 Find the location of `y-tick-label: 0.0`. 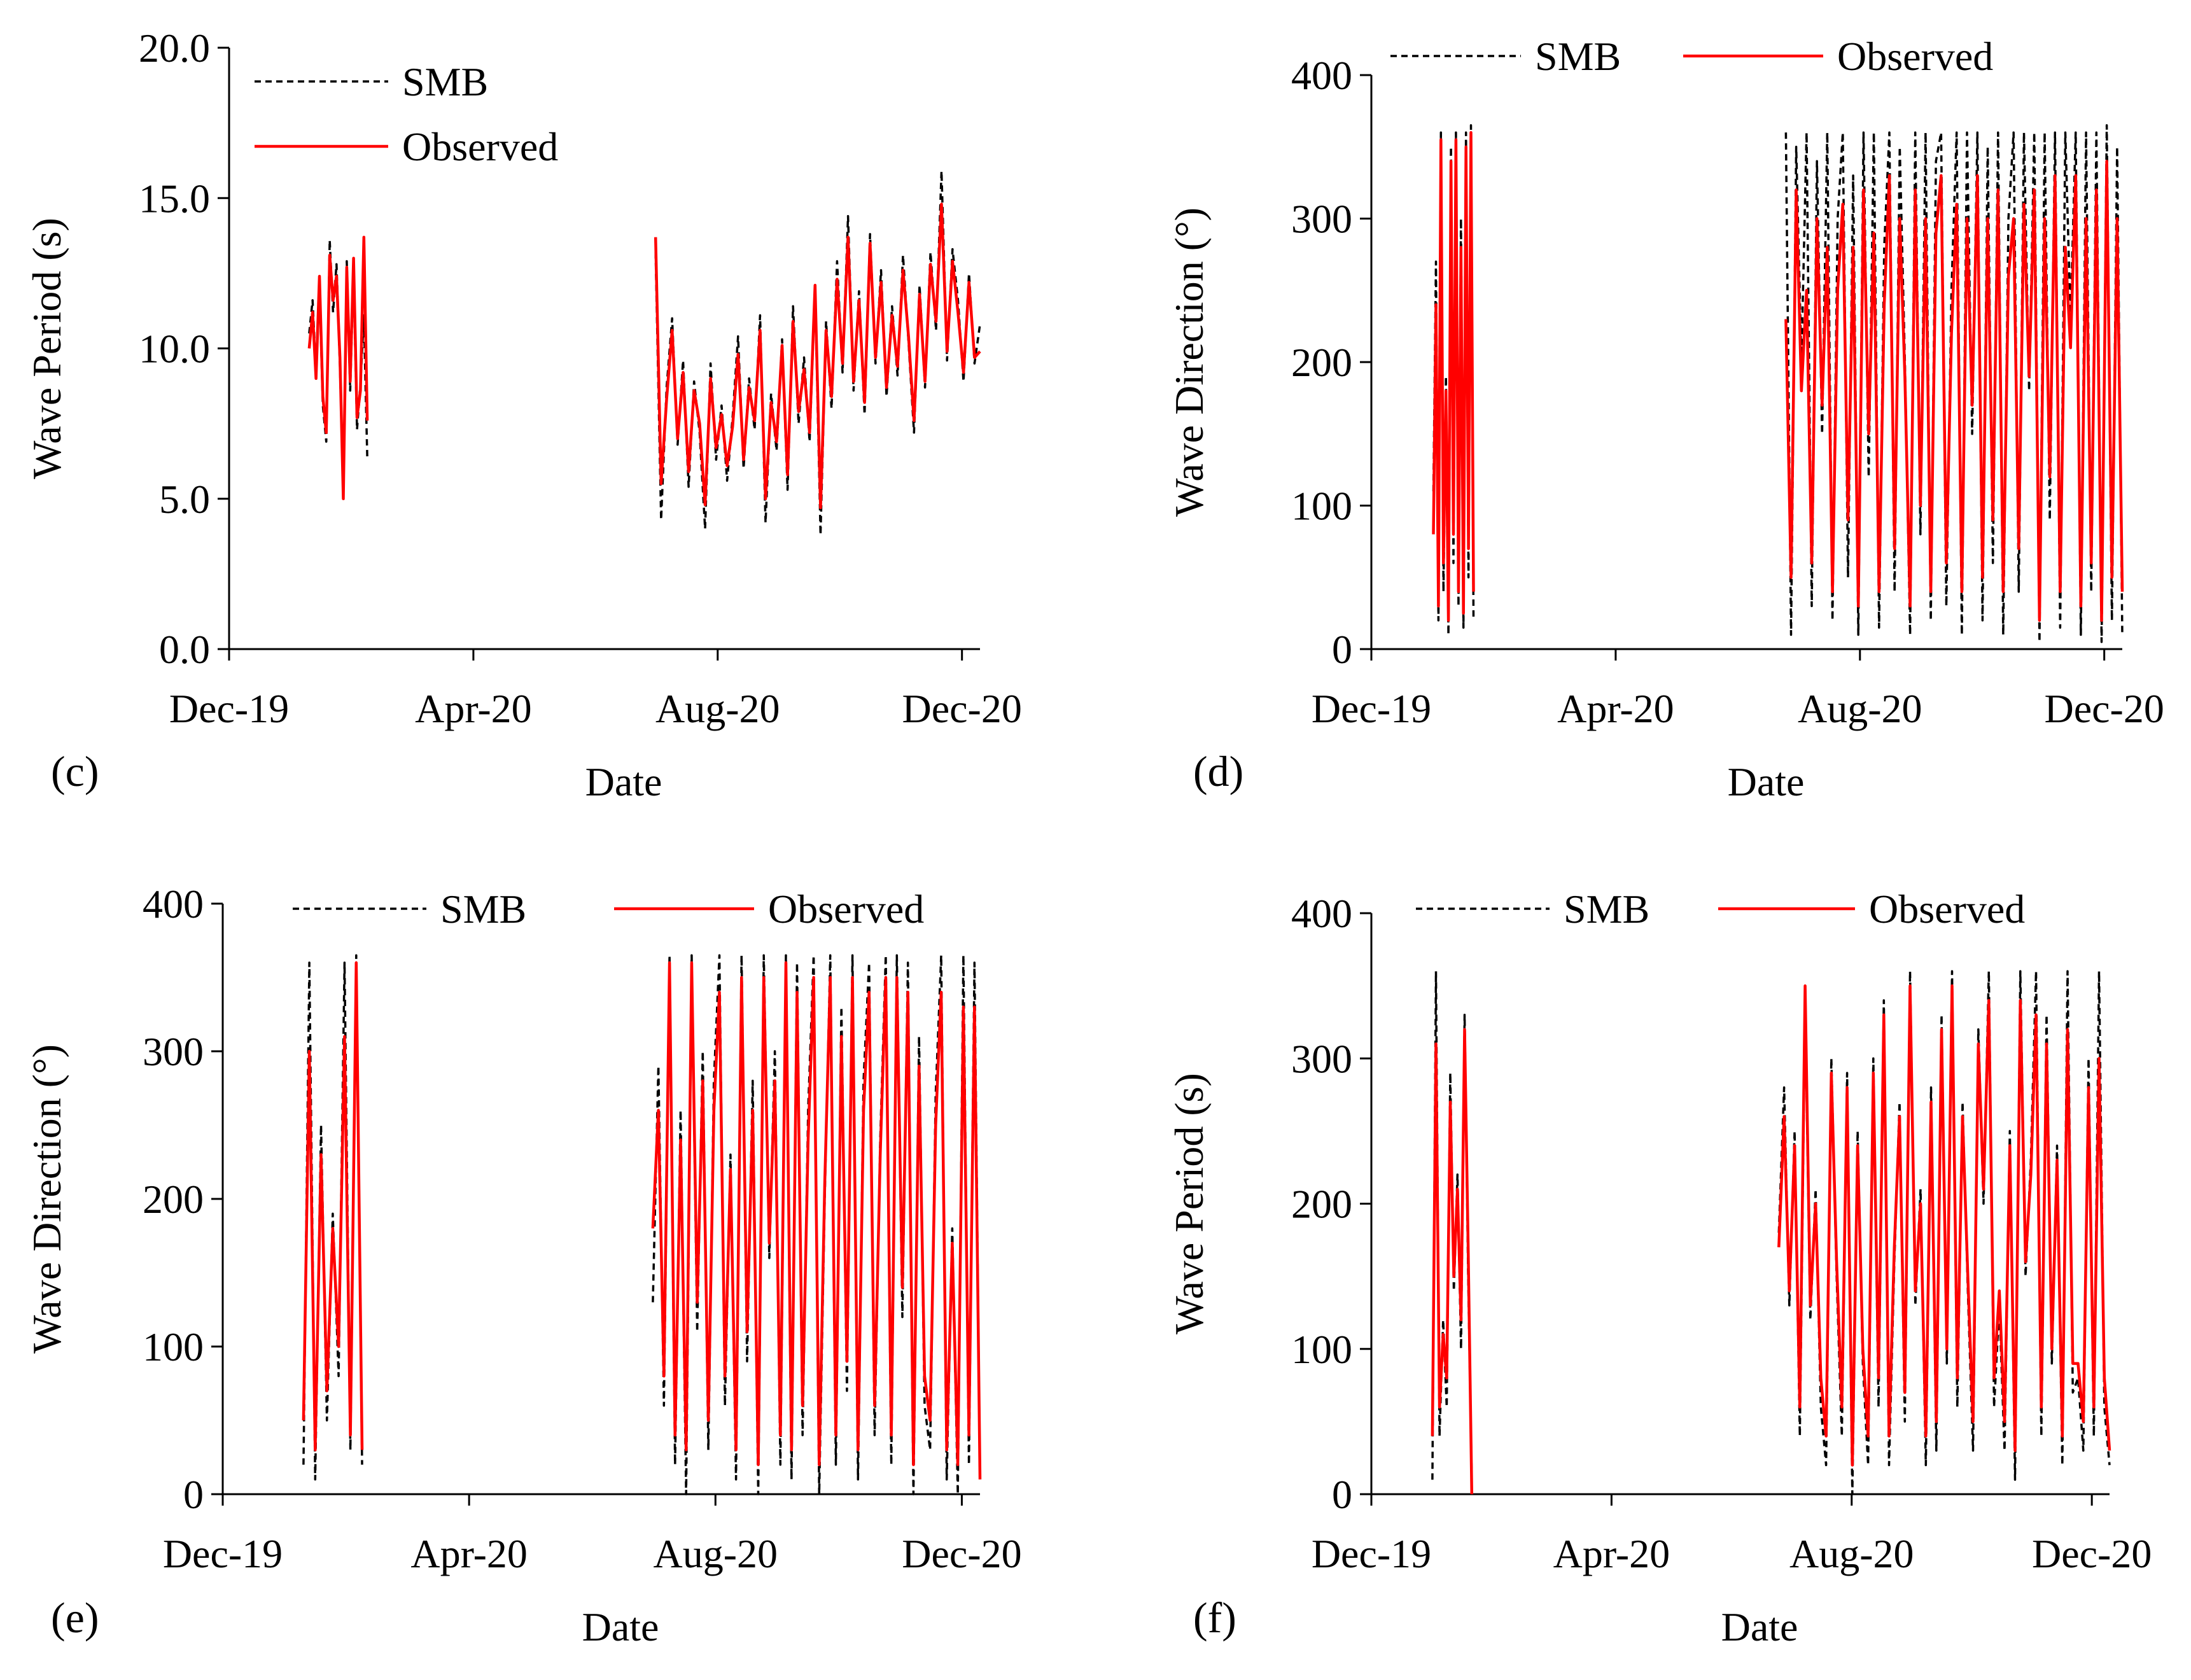

y-tick-label: 0.0 is located at coordinates (184, 649).